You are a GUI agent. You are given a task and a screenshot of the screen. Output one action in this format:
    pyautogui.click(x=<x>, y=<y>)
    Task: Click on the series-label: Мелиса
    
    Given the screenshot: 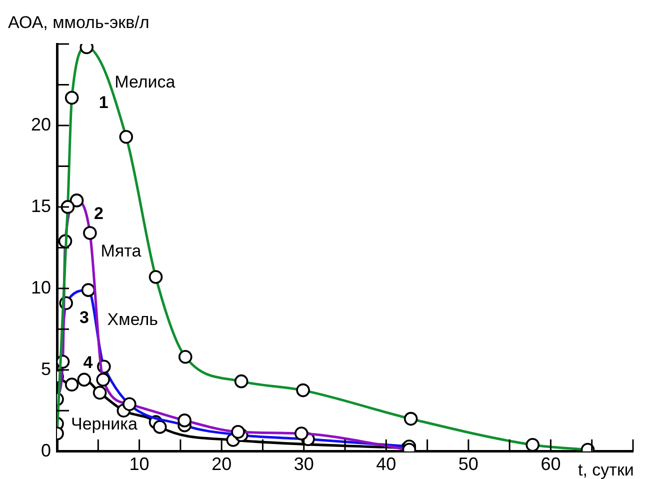 What is the action you would take?
    pyautogui.click(x=145, y=82)
    